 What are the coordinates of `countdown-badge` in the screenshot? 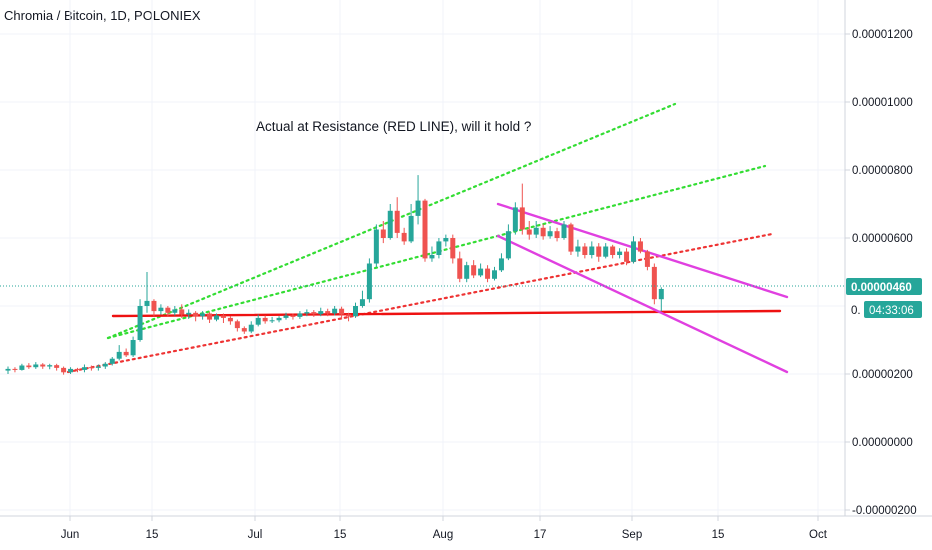 It's located at (893, 309).